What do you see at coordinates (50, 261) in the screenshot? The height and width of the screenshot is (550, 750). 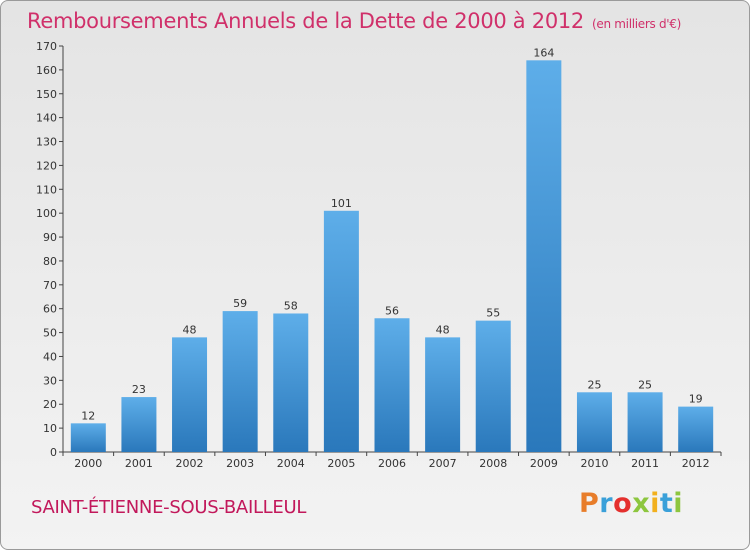 I see `y-tick-label: 80` at bounding box center [50, 261].